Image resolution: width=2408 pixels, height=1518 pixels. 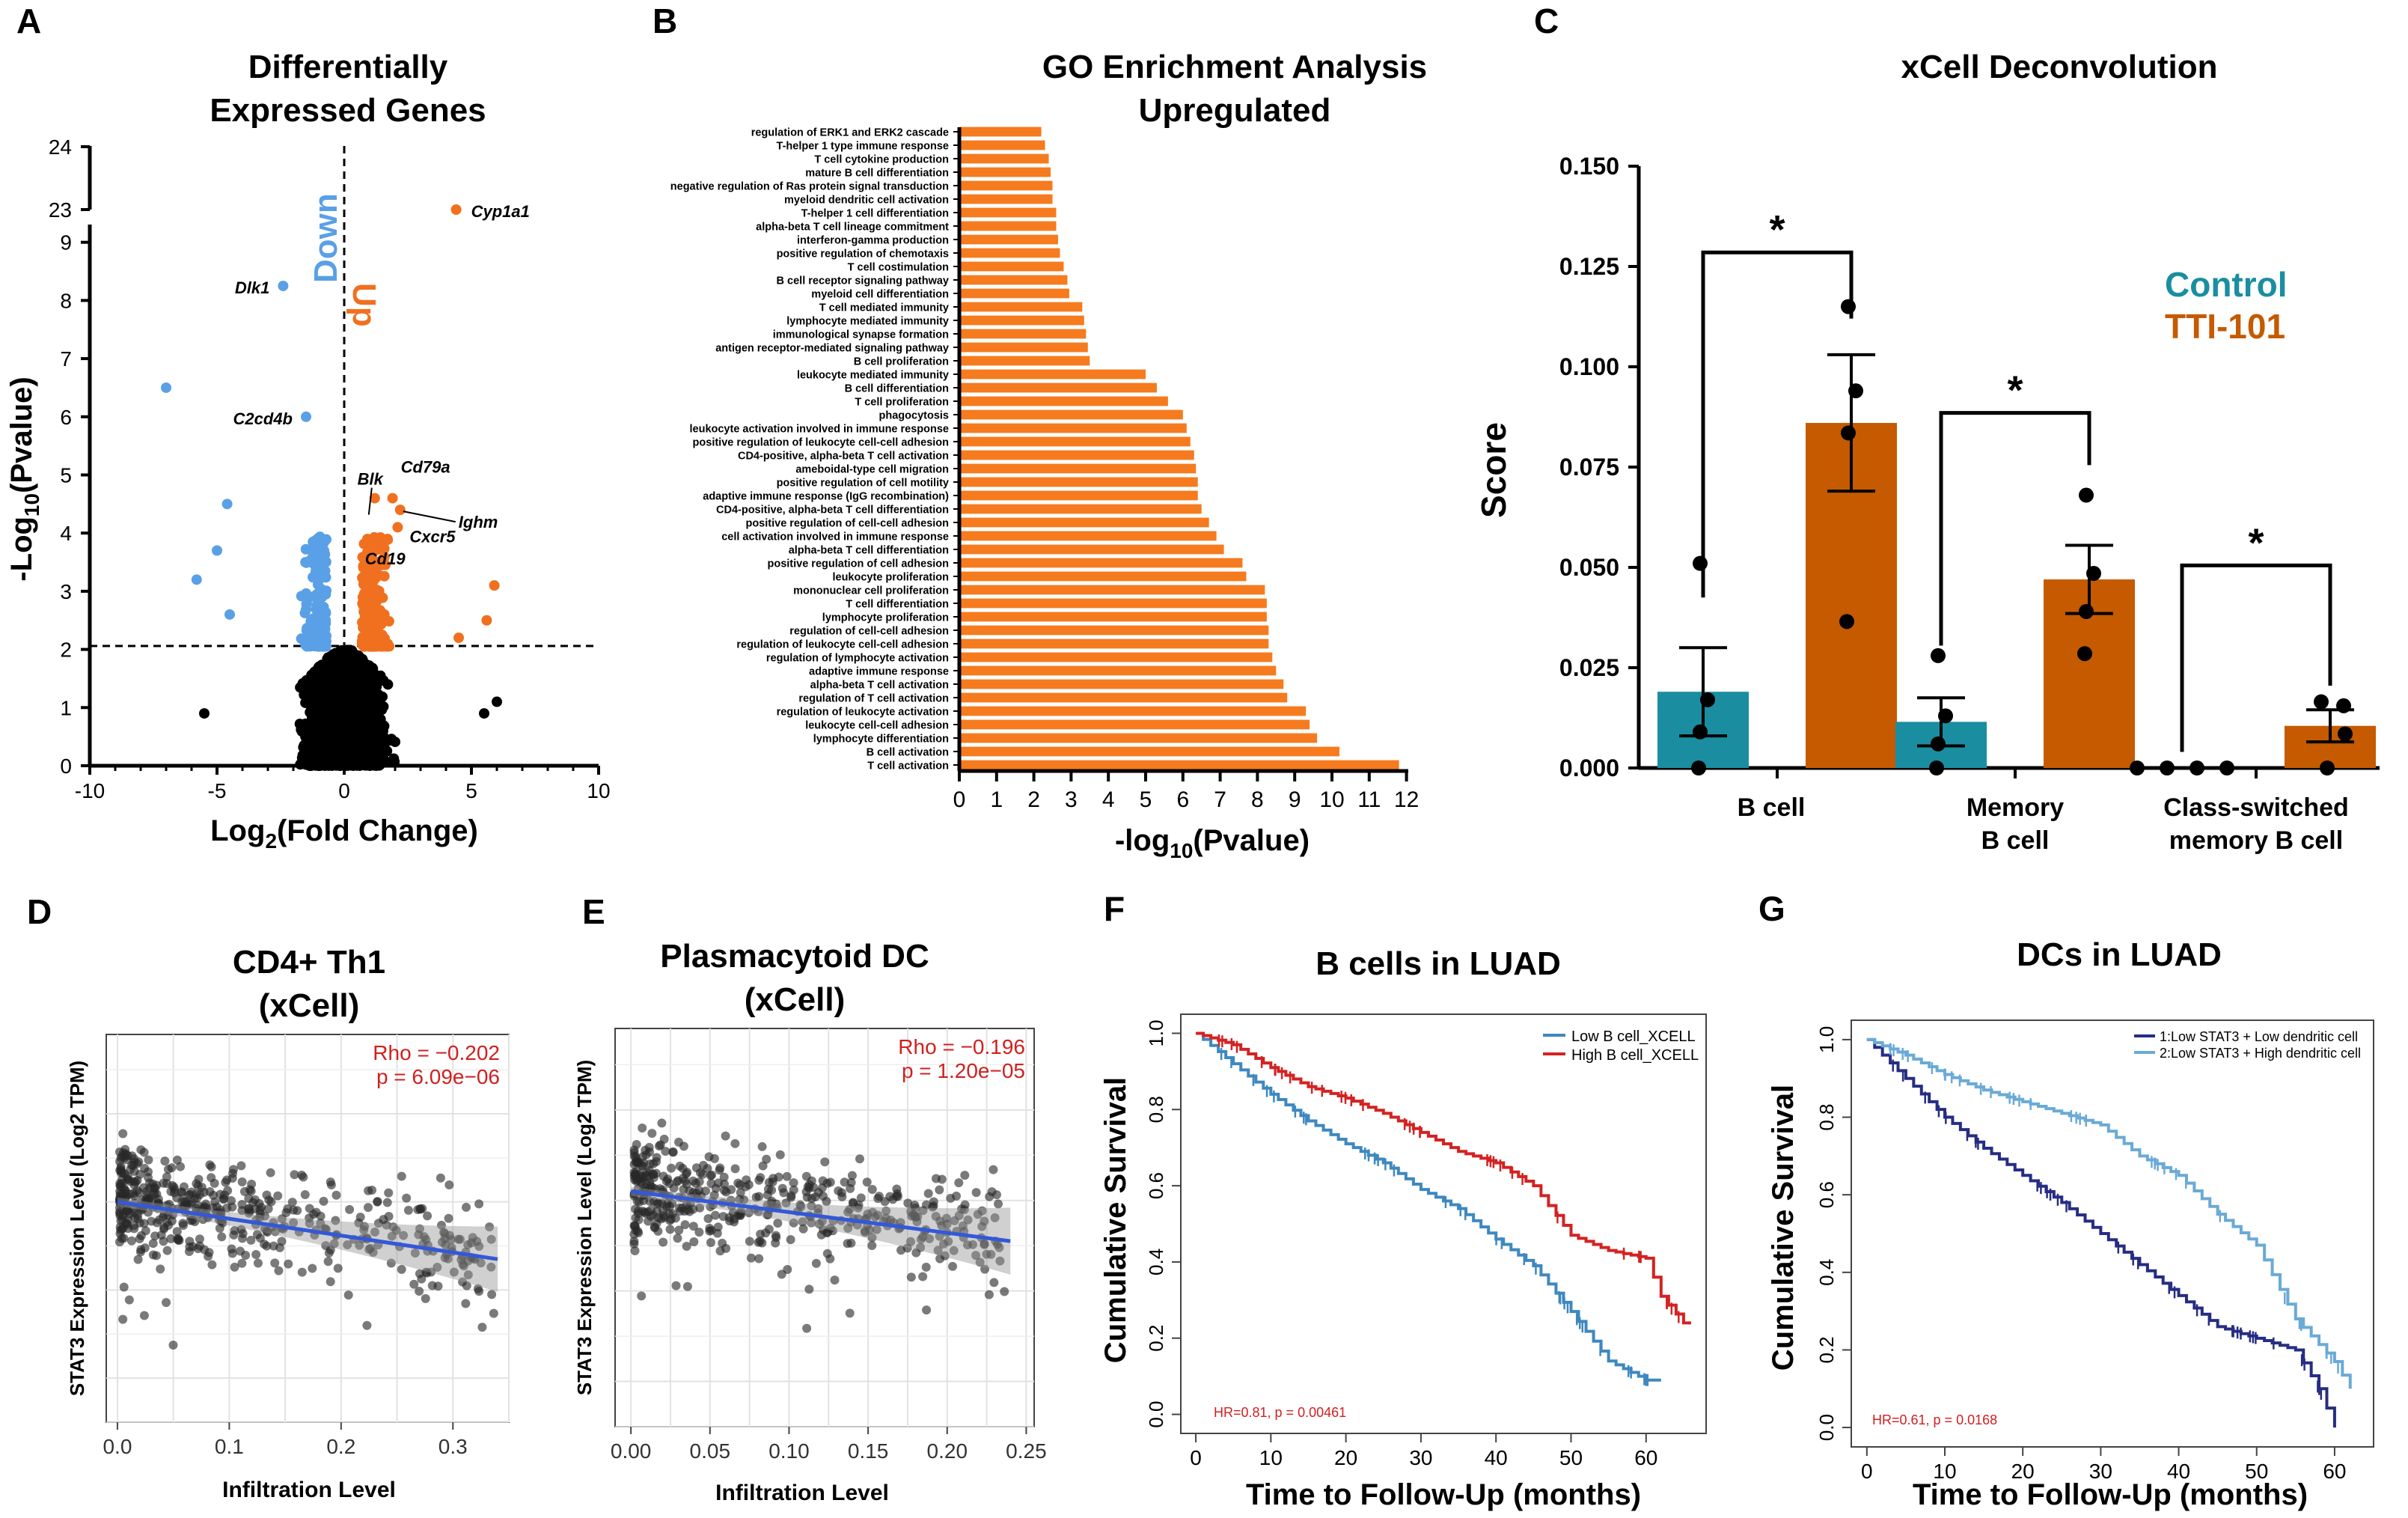 What do you see at coordinates (829, 1445) in the screenshot?
I see `plot-e-x-ticks: 0.00 0.05 0.10 0.15 0.20 0.25` at bounding box center [829, 1445].